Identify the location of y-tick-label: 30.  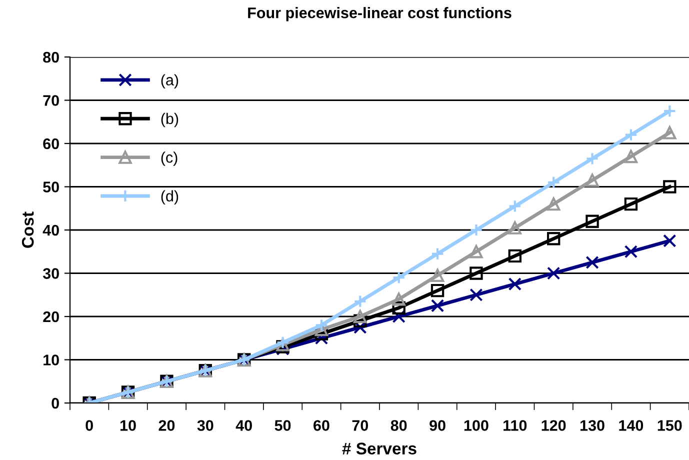
(50, 273).